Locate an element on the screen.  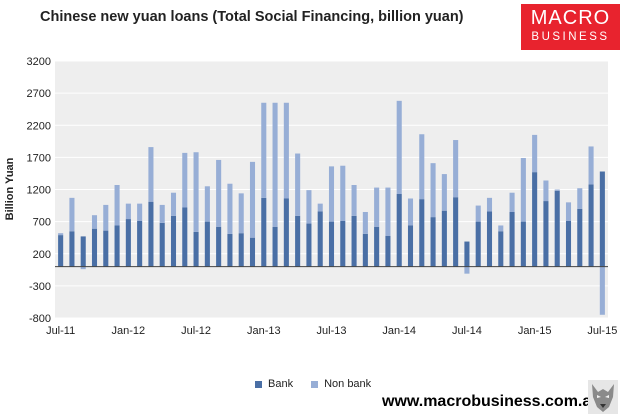
x-tick-label: Jan-15 is located at coordinates (535, 331).